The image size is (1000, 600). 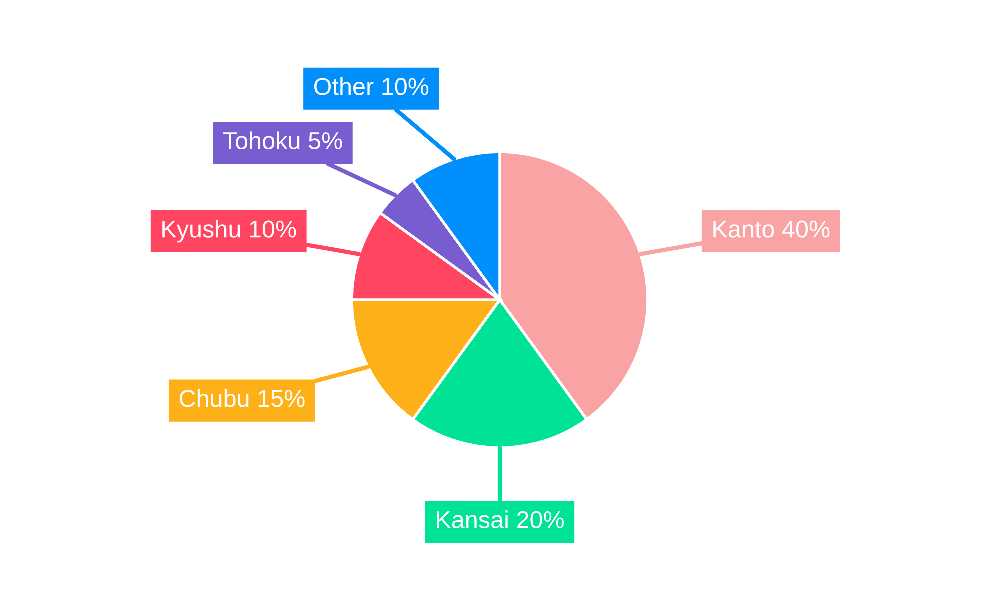 What do you see at coordinates (242, 398) in the screenshot?
I see `slice-label: Chubu 15%` at bounding box center [242, 398].